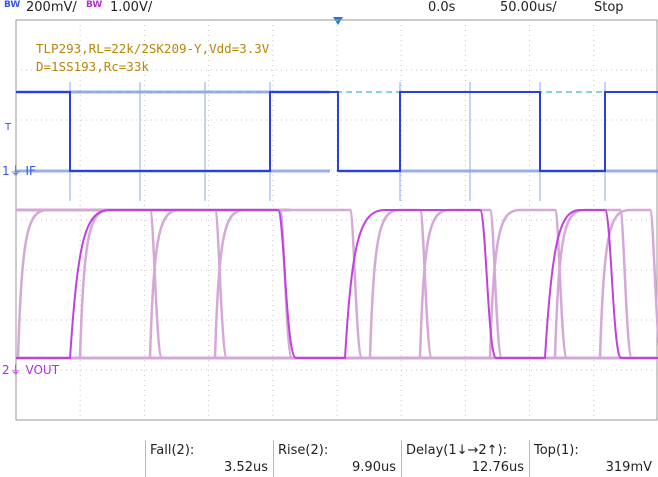  What do you see at coordinates (246, 467) in the screenshot?
I see `measurement-fall-value: 3.52us` at bounding box center [246, 467].